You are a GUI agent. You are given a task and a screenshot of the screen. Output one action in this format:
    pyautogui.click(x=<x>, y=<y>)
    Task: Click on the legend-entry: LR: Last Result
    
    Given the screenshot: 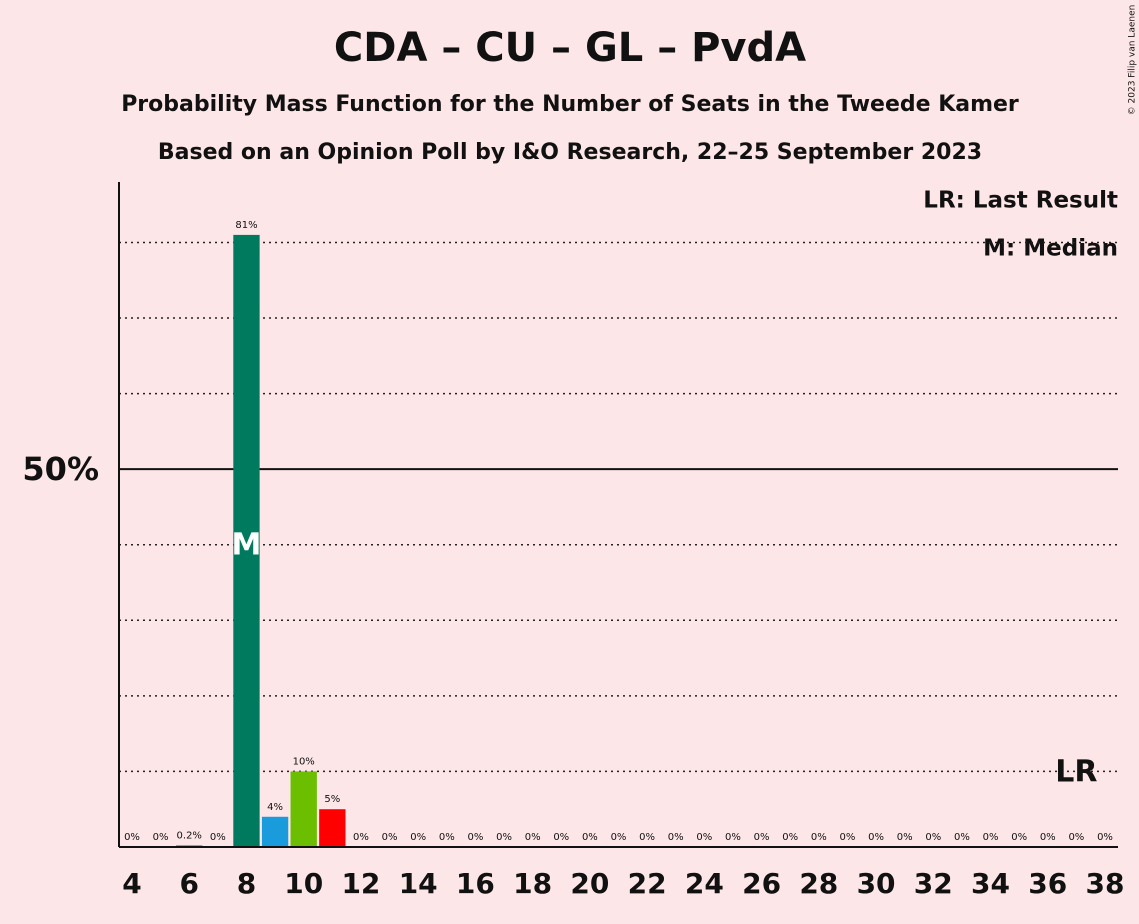 What is the action you would take?
    pyautogui.click(x=1020, y=201)
    